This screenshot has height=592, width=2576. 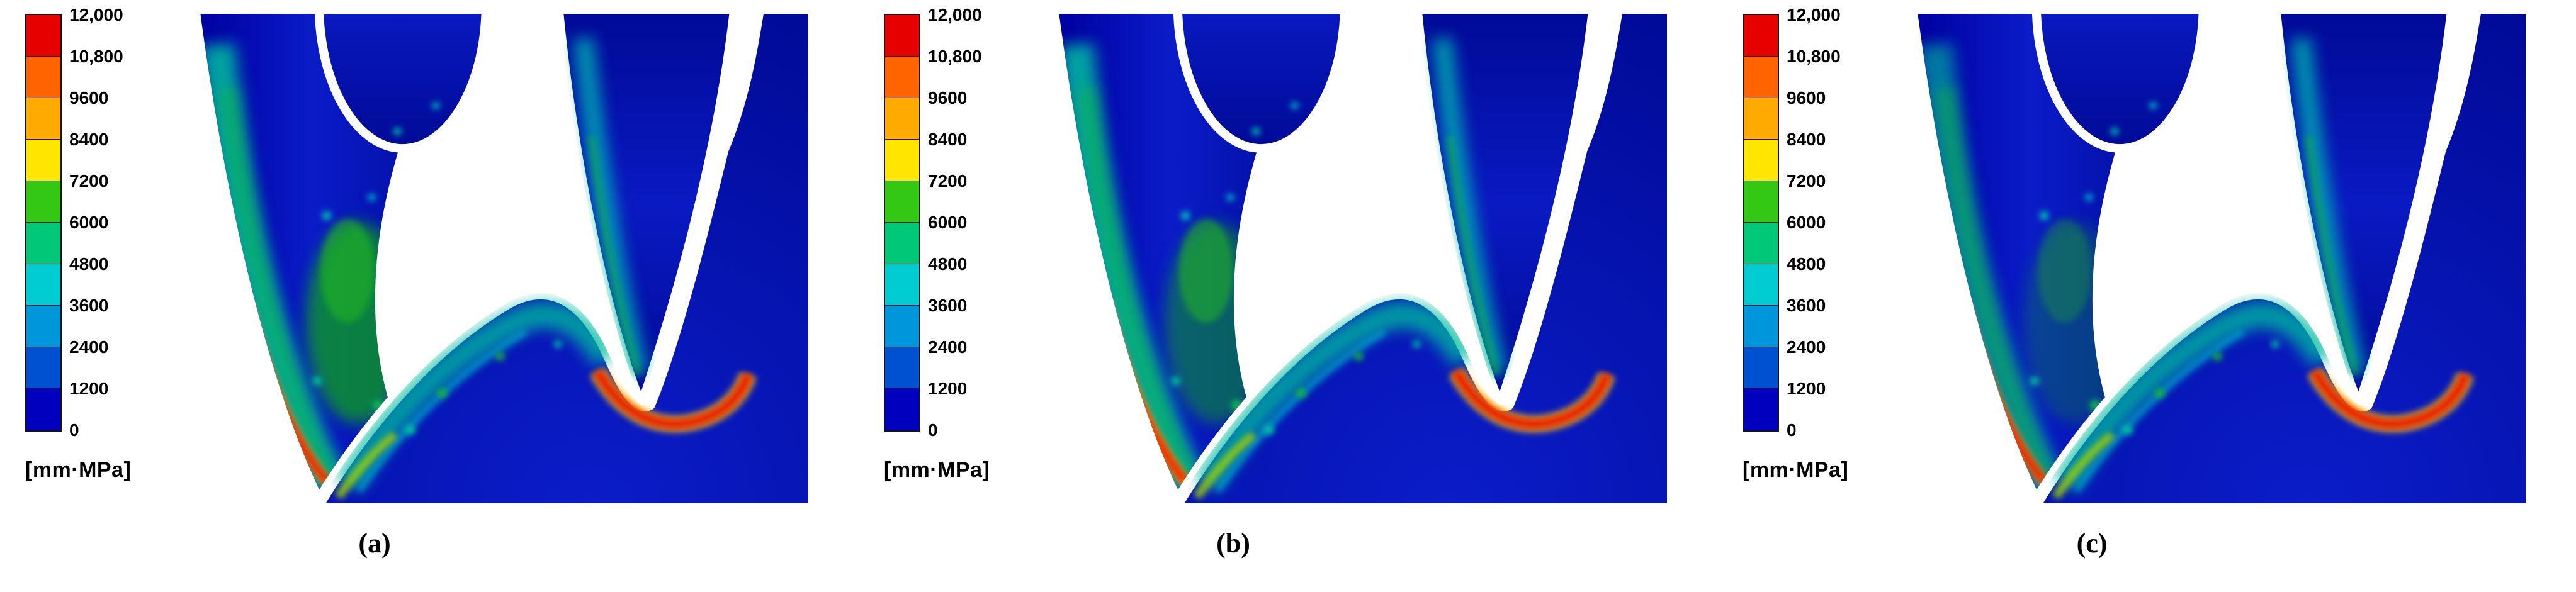 I want to click on subfigure-label: (c), so click(x=2092, y=543).